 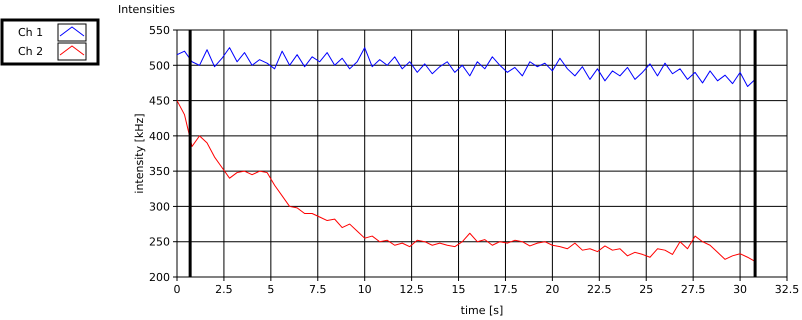 What do you see at coordinates (318, 289) in the screenshot?
I see `x-tick-label: 7.5` at bounding box center [318, 289].